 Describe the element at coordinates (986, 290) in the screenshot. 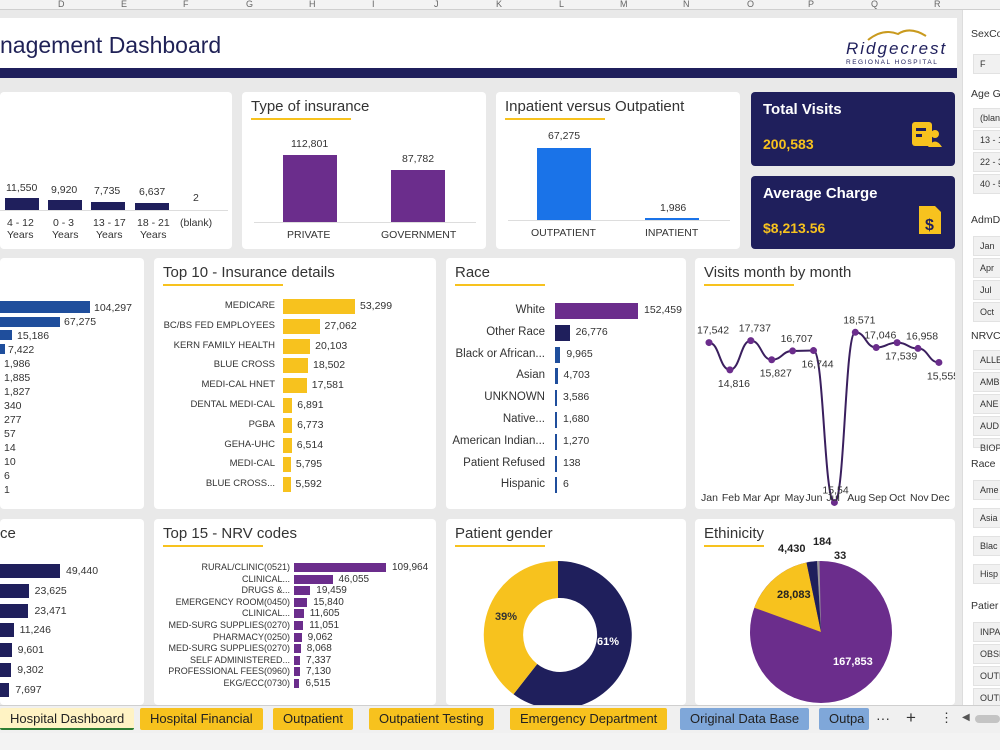

I see `slicer-item: Jul` at that location.